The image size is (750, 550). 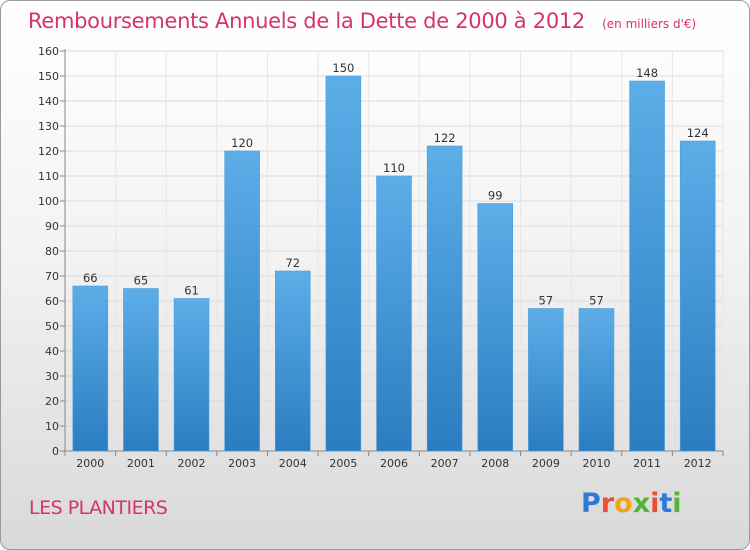 What do you see at coordinates (292, 263) in the screenshot?
I see `data-label: 72` at bounding box center [292, 263].